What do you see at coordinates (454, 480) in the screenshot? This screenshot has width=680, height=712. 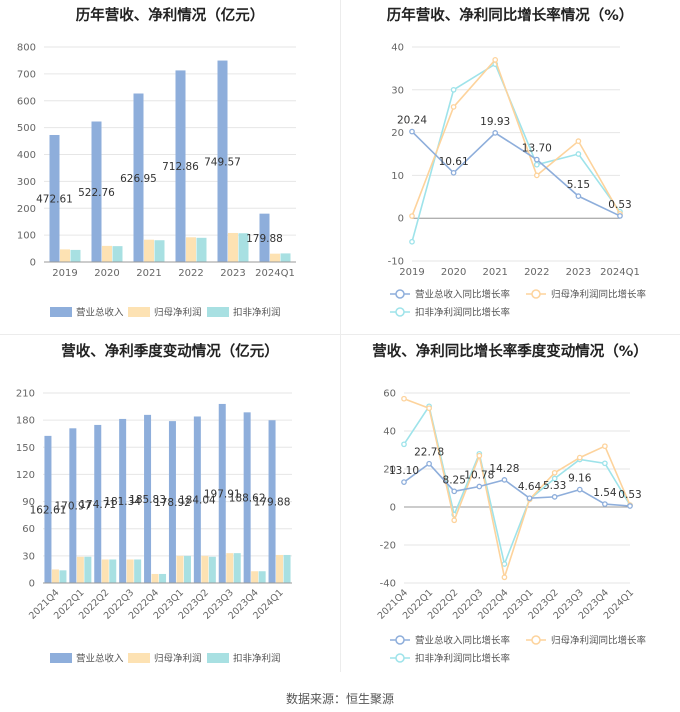 I see `data-label: 8.25` at bounding box center [454, 480].